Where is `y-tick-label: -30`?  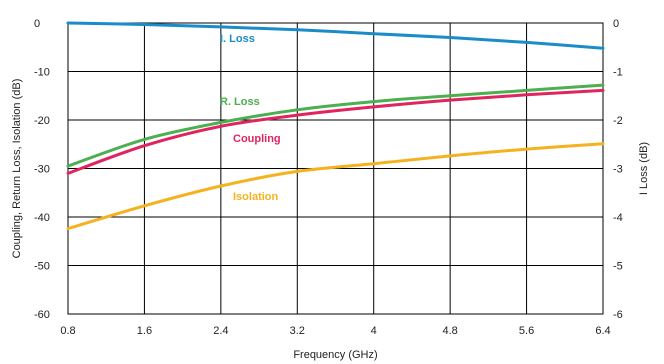 y-tick-label: -30 is located at coordinates (42, 170).